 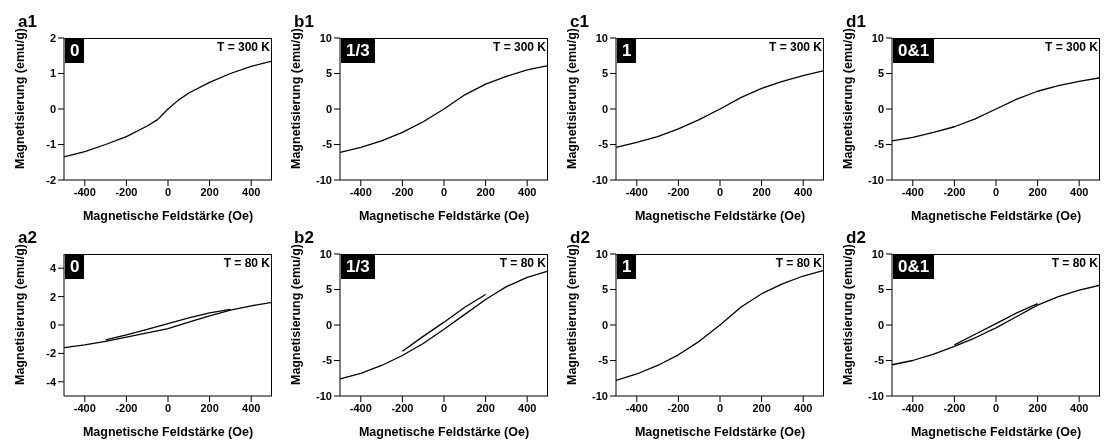 What do you see at coordinates (51, 381) in the screenshot?
I see `y-tick-label: -4` at bounding box center [51, 381].